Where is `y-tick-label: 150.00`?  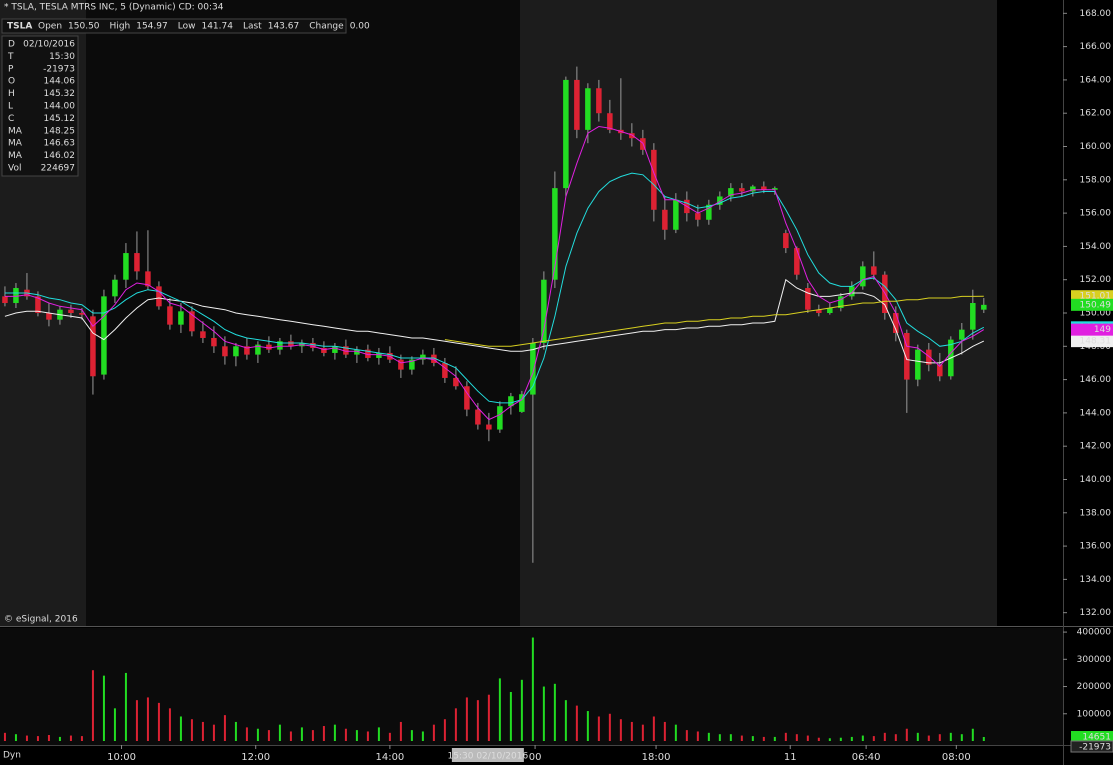
y-tick-label: 150.00 is located at coordinates (1096, 314).